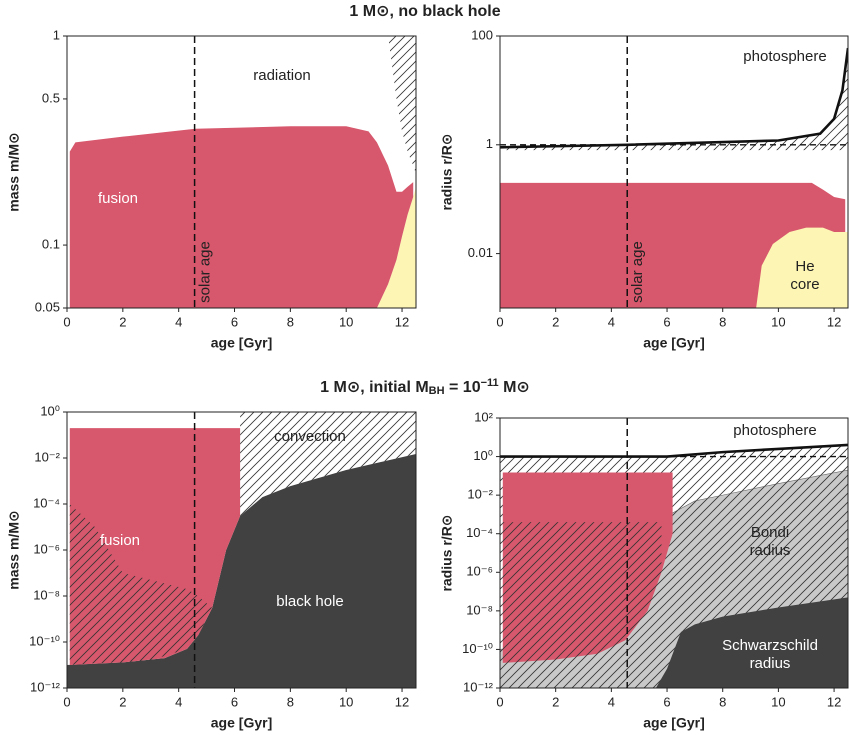 The image size is (850, 735). Describe the element at coordinates (514, 387) in the screenshot. I see `title-part: M⊙` at that location.